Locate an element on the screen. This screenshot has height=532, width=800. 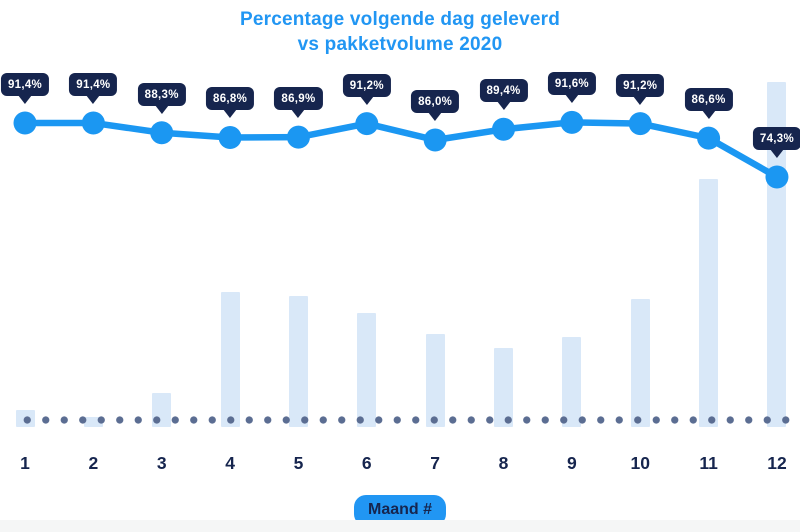
x-tick-label: 2 is located at coordinates (93, 463).